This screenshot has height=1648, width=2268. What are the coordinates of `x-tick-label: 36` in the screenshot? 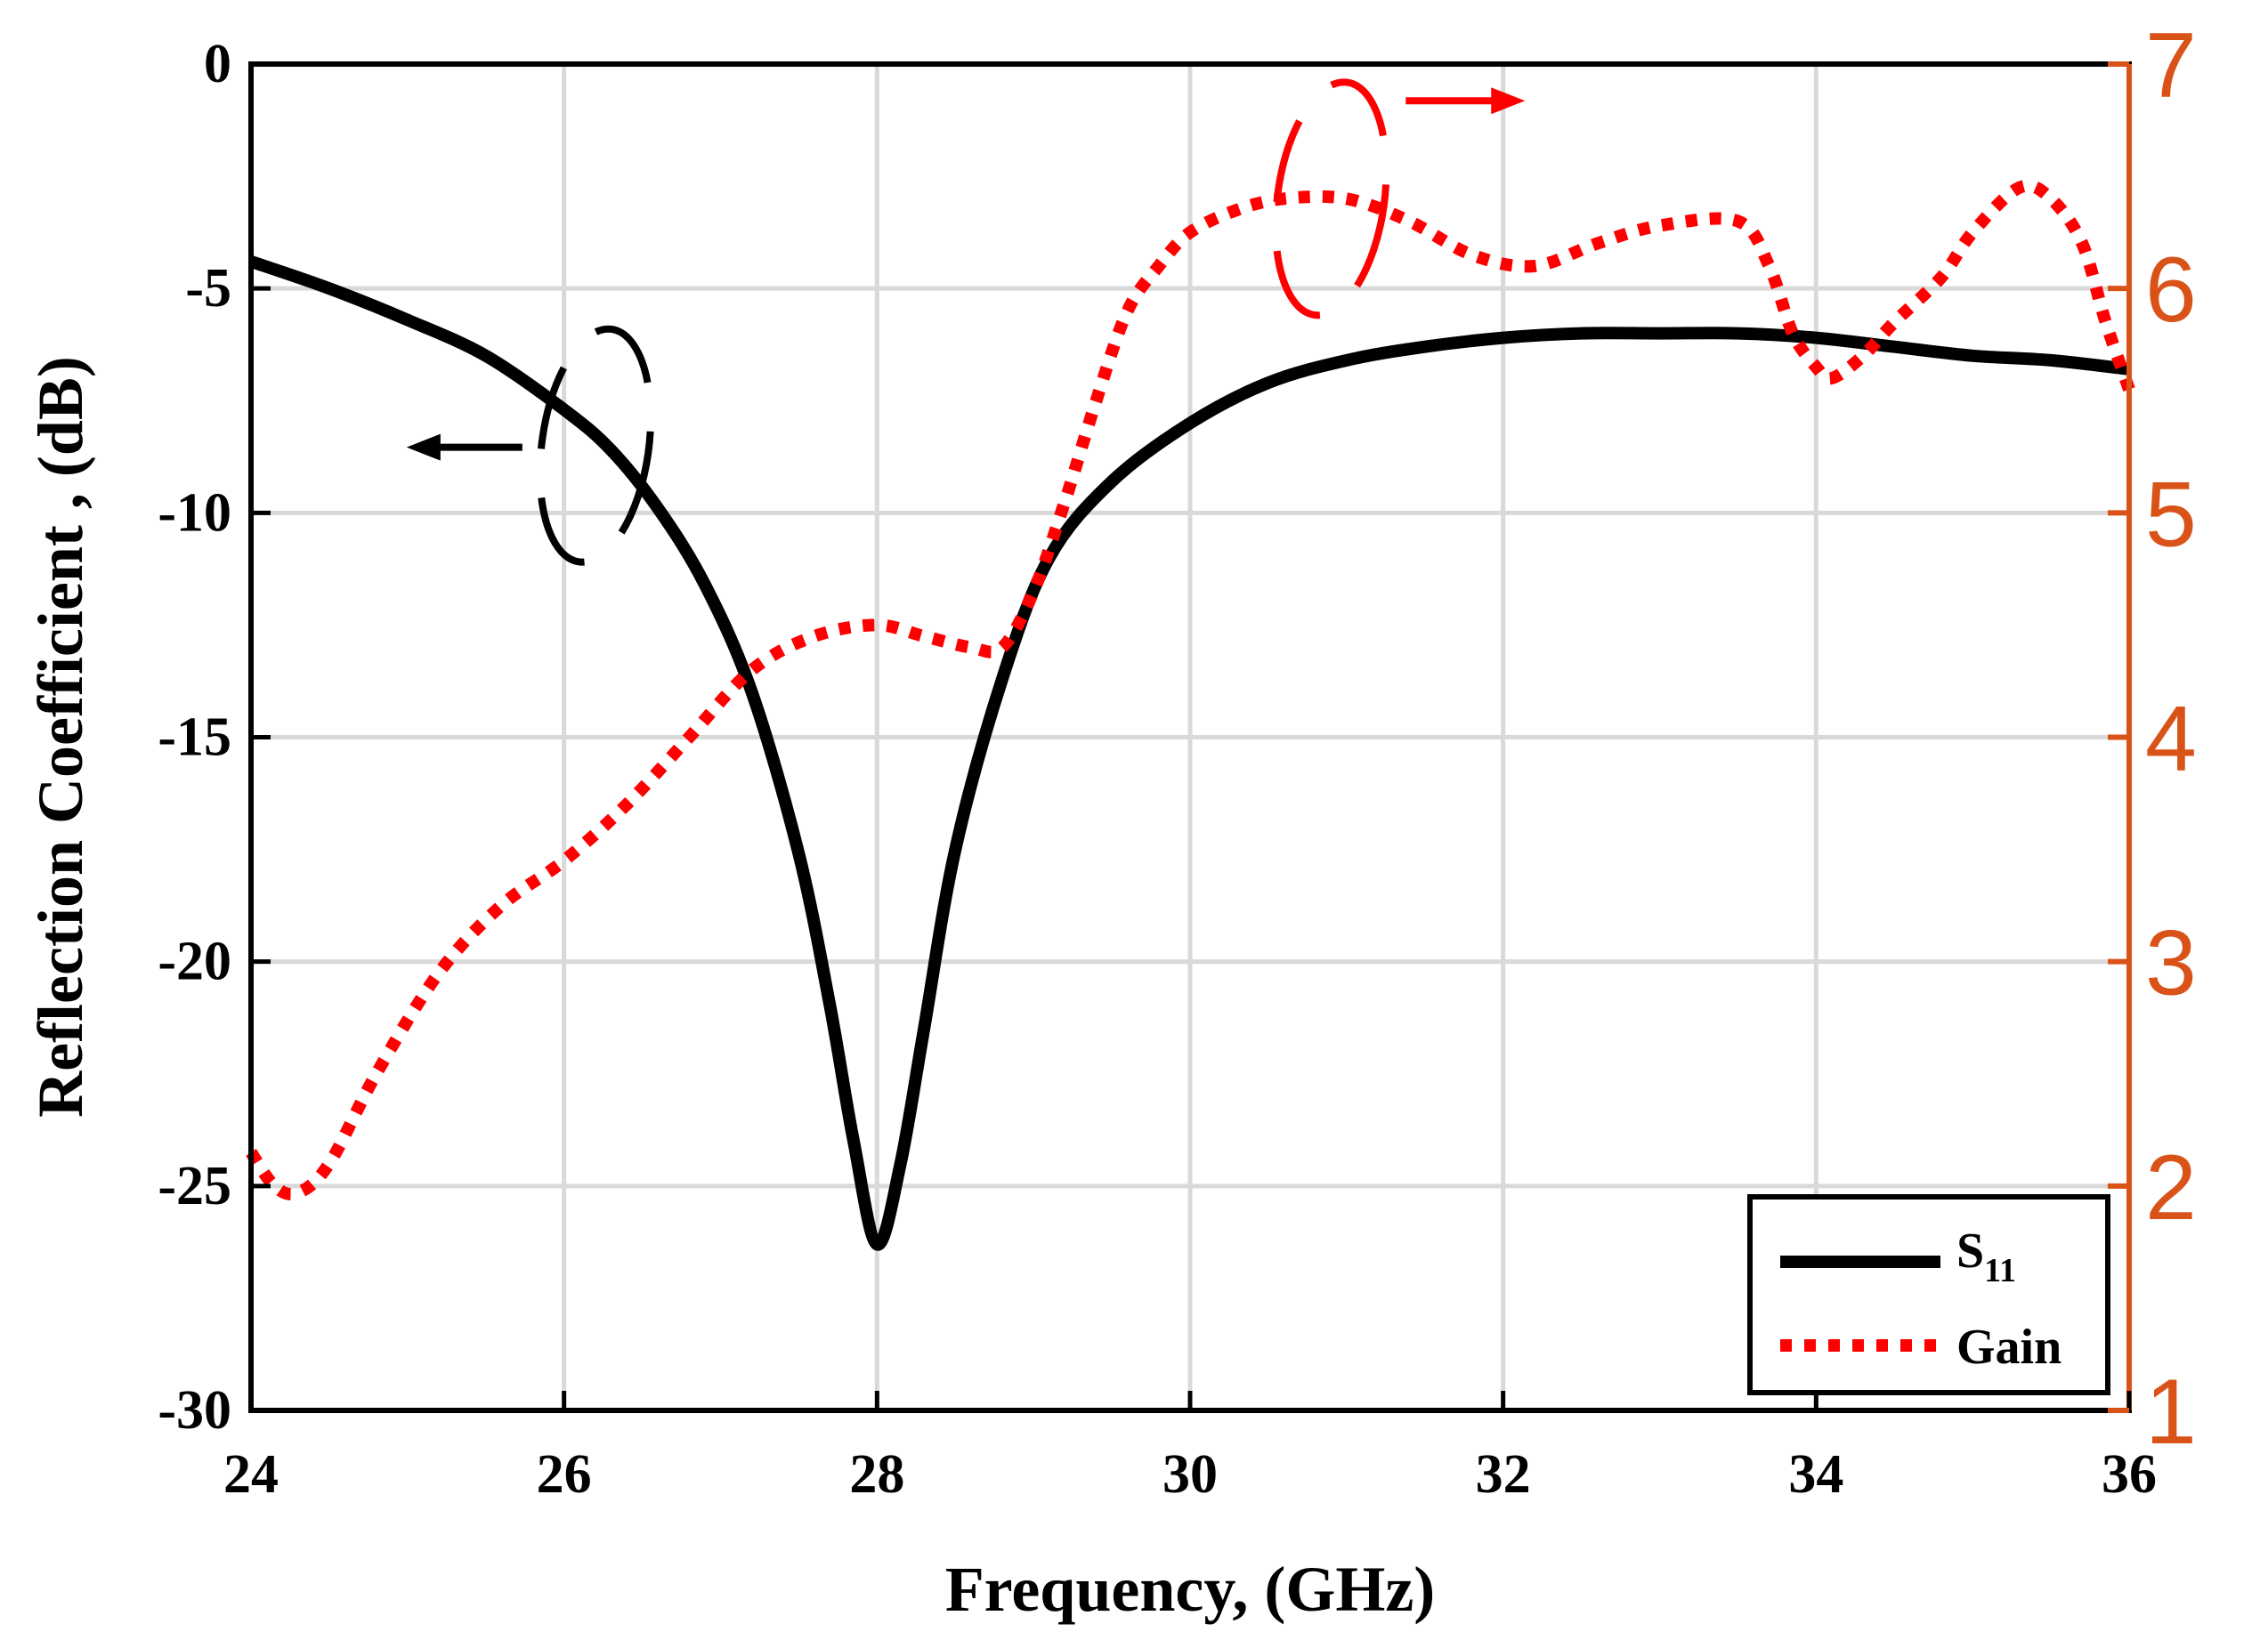 It's located at (2129, 1475).